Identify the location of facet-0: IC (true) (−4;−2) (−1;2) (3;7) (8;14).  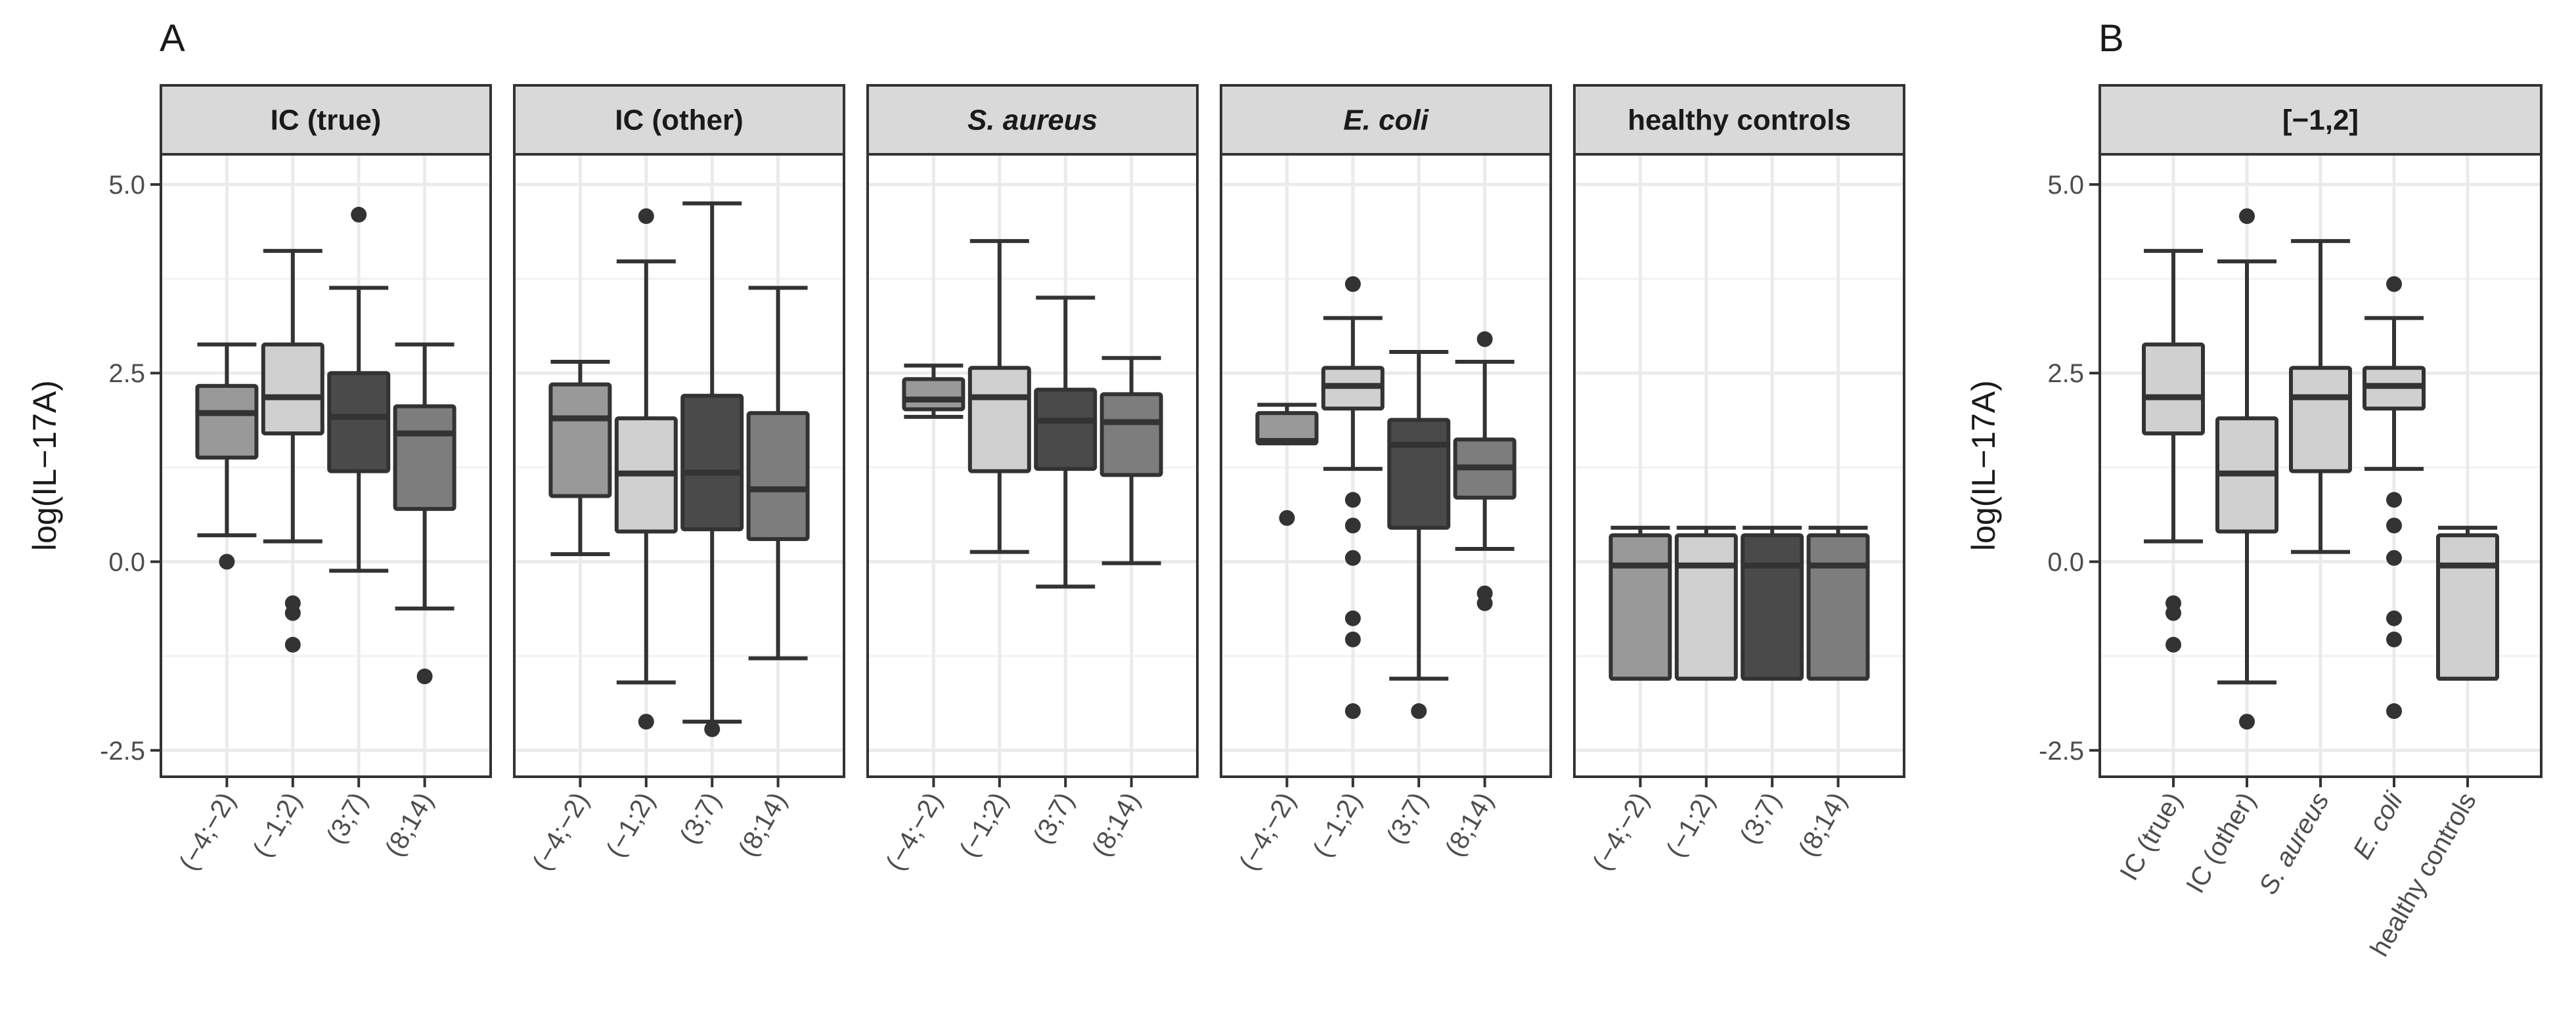
(326, 480).